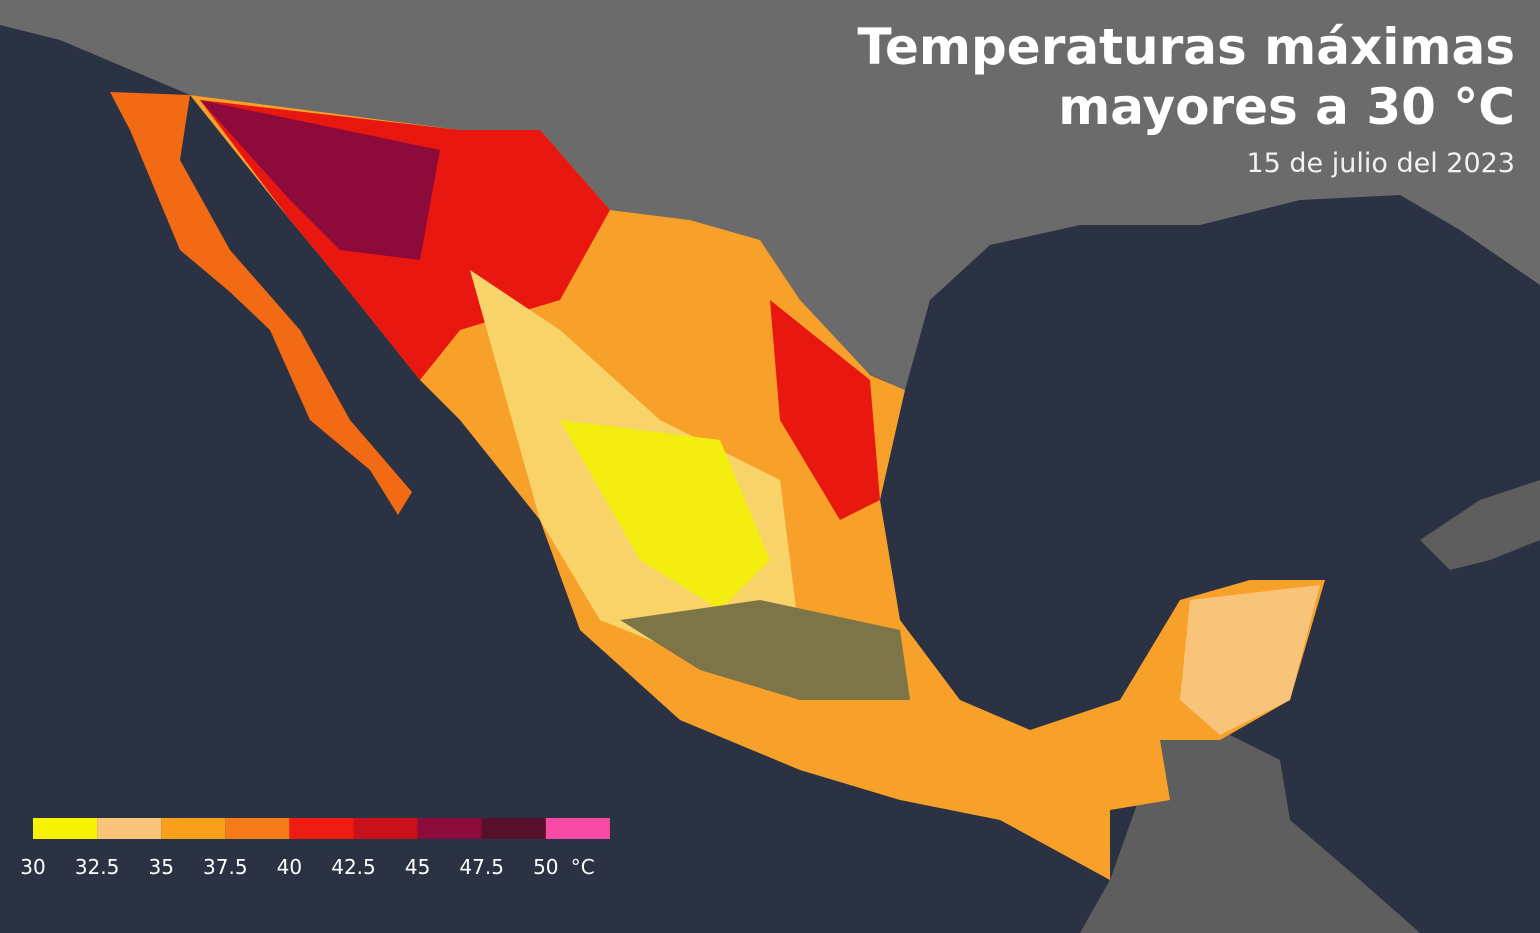 Image resolution: width=1540 pixels, height=933 pixels. Describe the element at coordinates (1286, 107) in the screenshot. I see `title-line: mayores a 30 °C` at that location.